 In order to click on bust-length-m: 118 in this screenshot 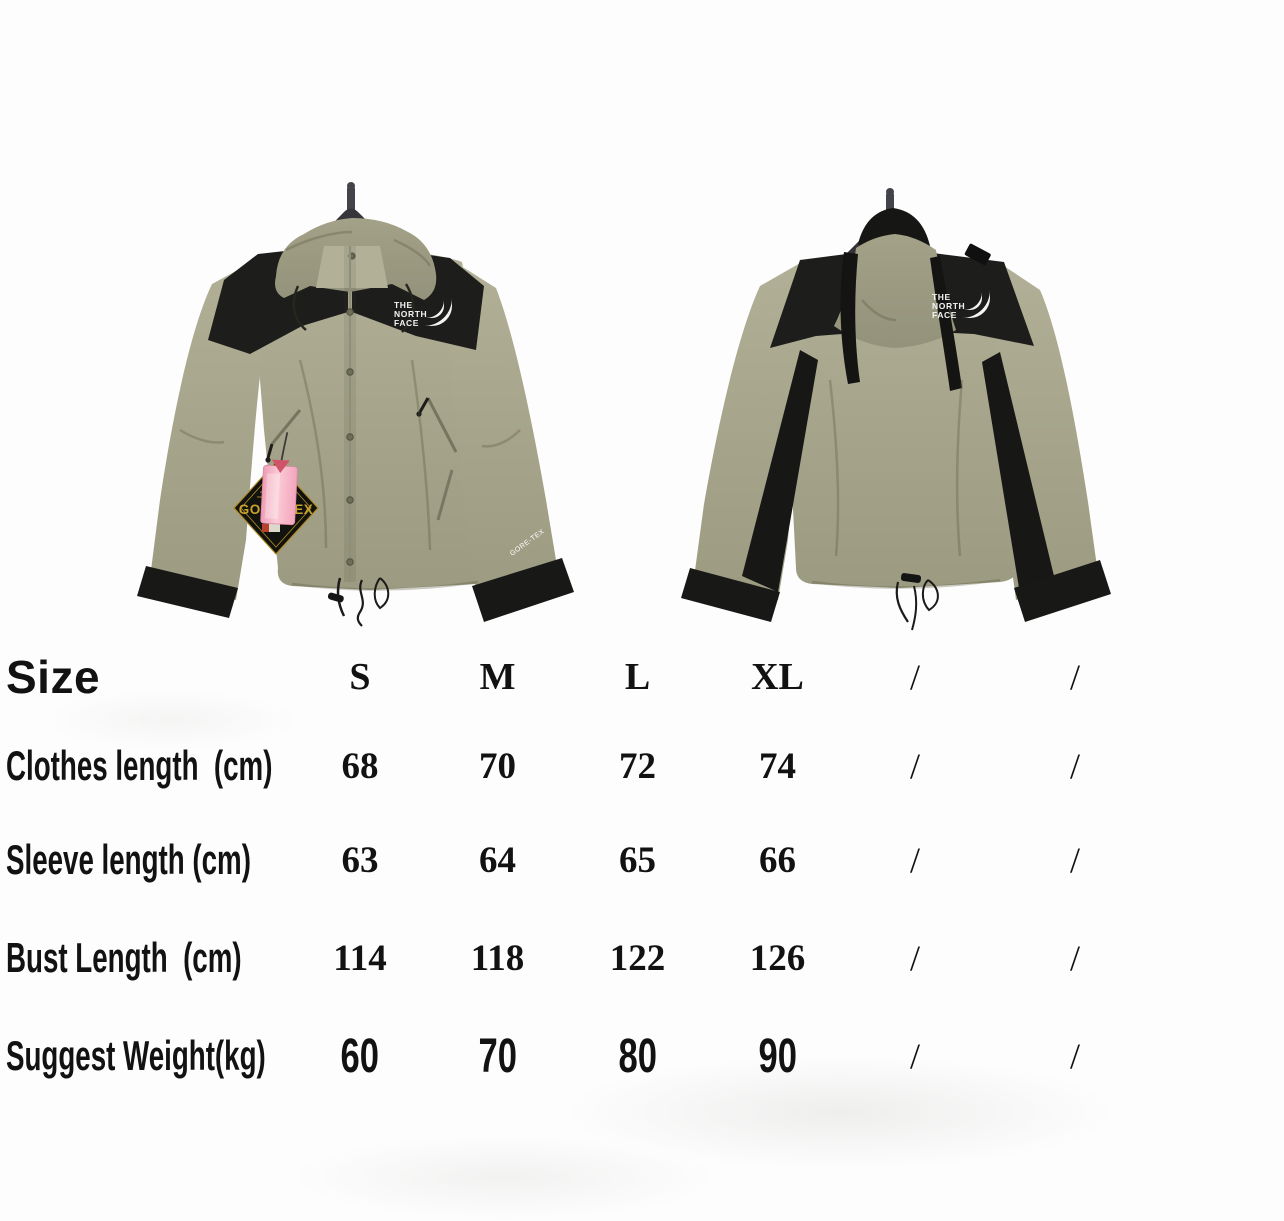, I will do `click(497, 958)`.